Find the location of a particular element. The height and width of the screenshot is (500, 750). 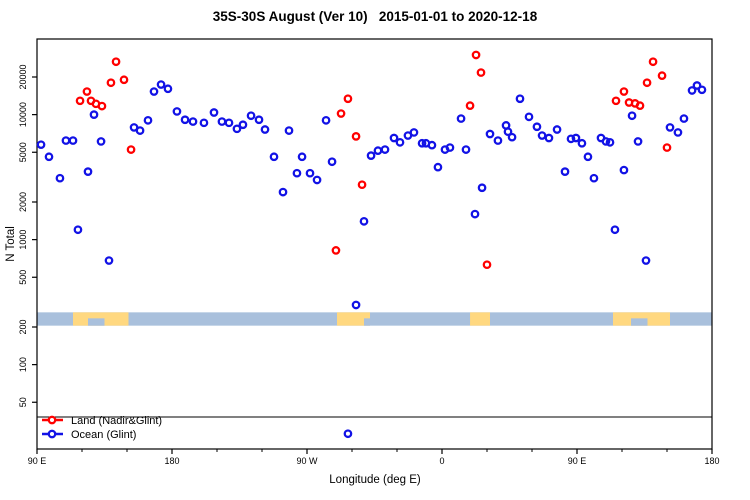

legend-label: Ocean (Glint) is located at coordinates (103, 435).